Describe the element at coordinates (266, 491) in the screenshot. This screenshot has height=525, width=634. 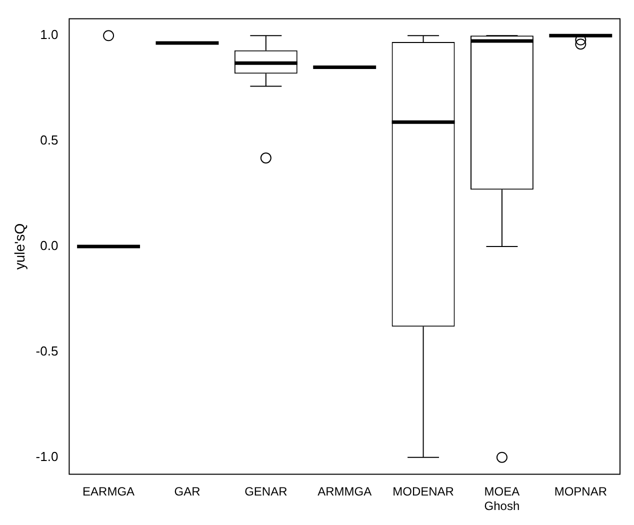
I see `x-tick-label: GENAR` at that location.